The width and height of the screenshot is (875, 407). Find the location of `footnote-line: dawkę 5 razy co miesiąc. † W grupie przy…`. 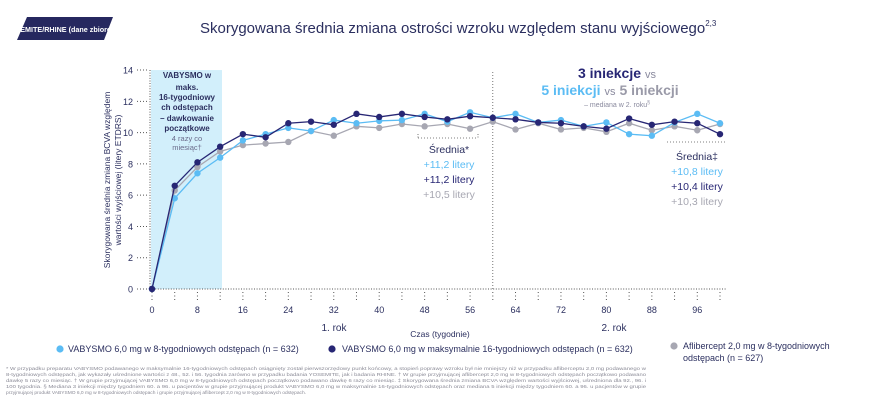

footnote-line: dawkę 5 razy co miesiąc. † W grupie przy… is located at coordinates (326, 380).